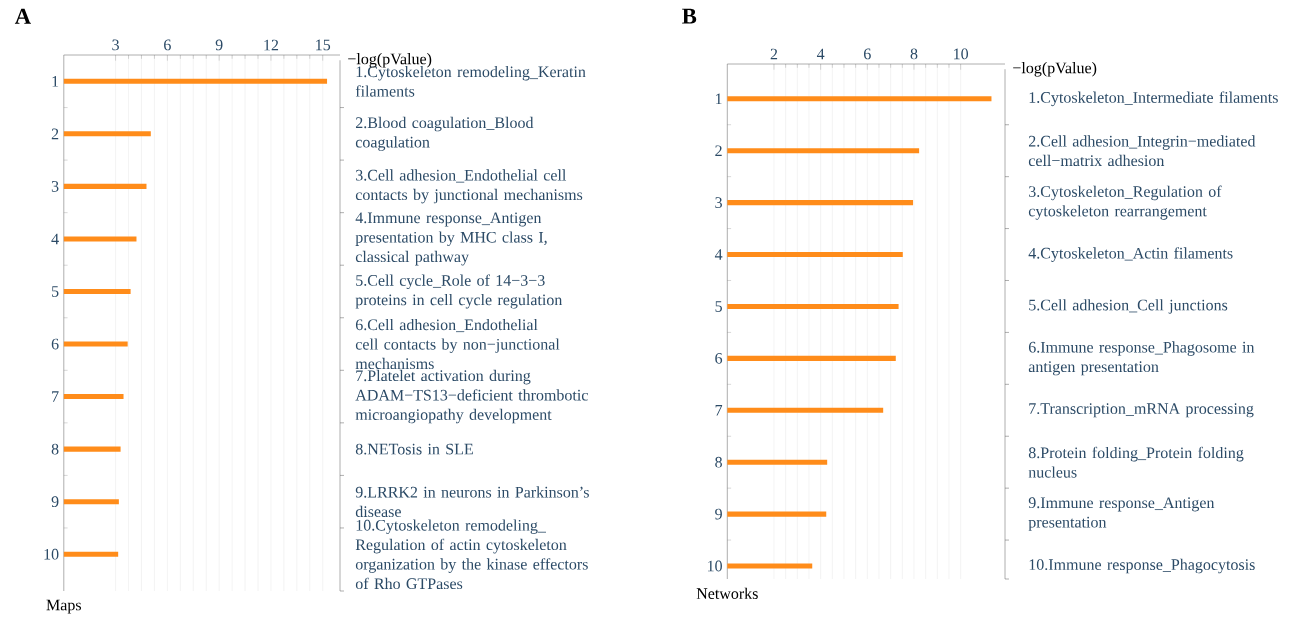 The image size is (1295, 621). Describe the element at coordinates (219, 45) in the screenshot. I see `x-tick-label: 9` at that location.